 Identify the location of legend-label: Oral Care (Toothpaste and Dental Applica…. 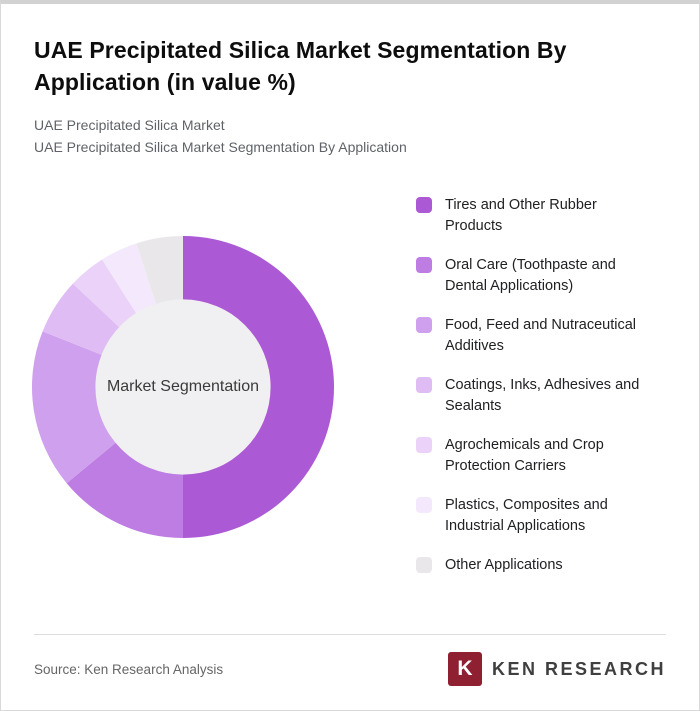
(530, 275).